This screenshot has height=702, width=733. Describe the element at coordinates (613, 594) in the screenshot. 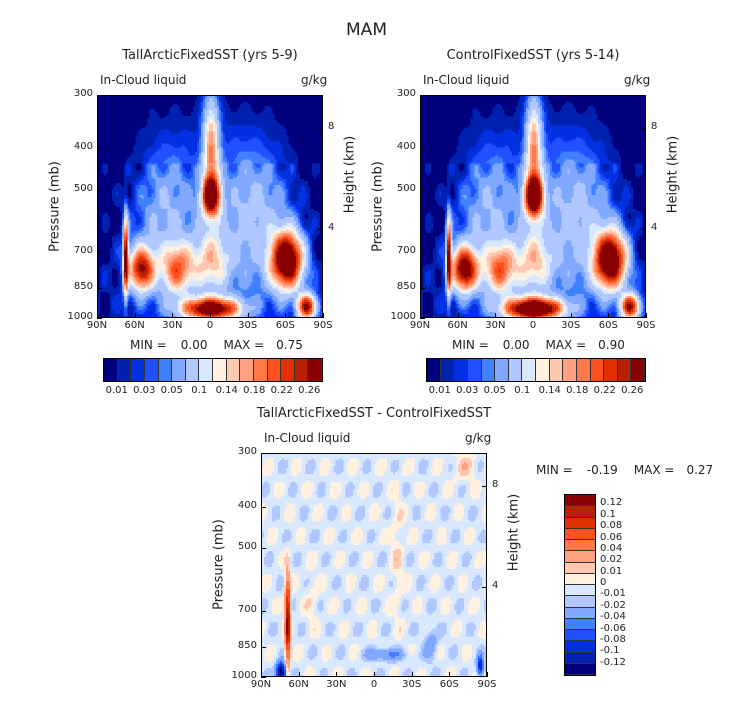

I see `colorbar-label: -0.01` at that location.